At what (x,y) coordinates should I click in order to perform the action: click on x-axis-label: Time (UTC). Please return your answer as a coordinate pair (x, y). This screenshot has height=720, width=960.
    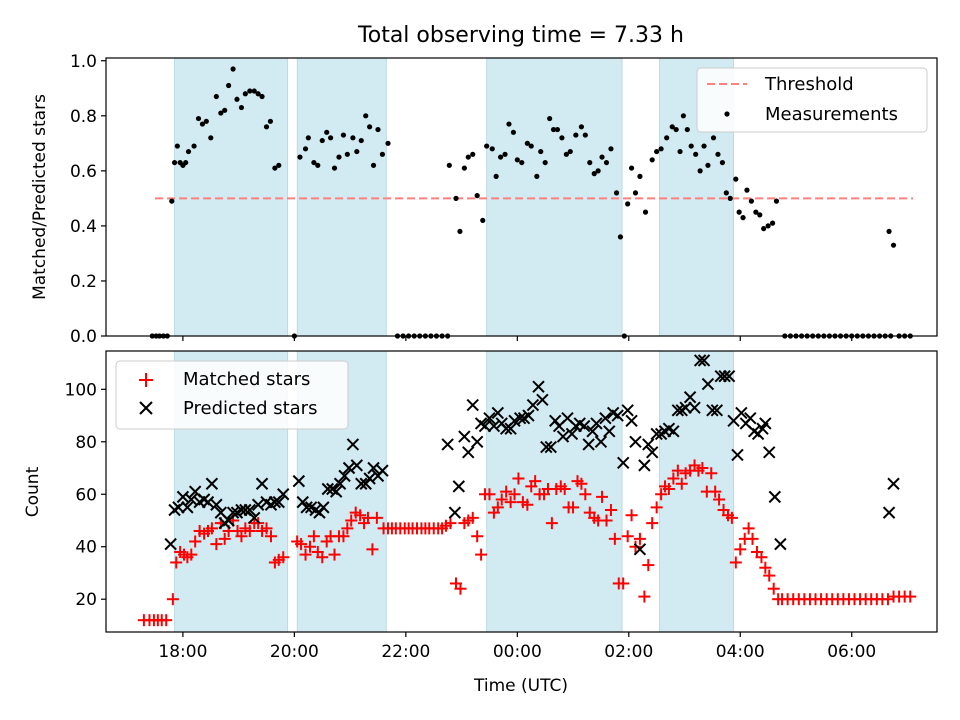
    Looking at the image, I should click on (520, 686).